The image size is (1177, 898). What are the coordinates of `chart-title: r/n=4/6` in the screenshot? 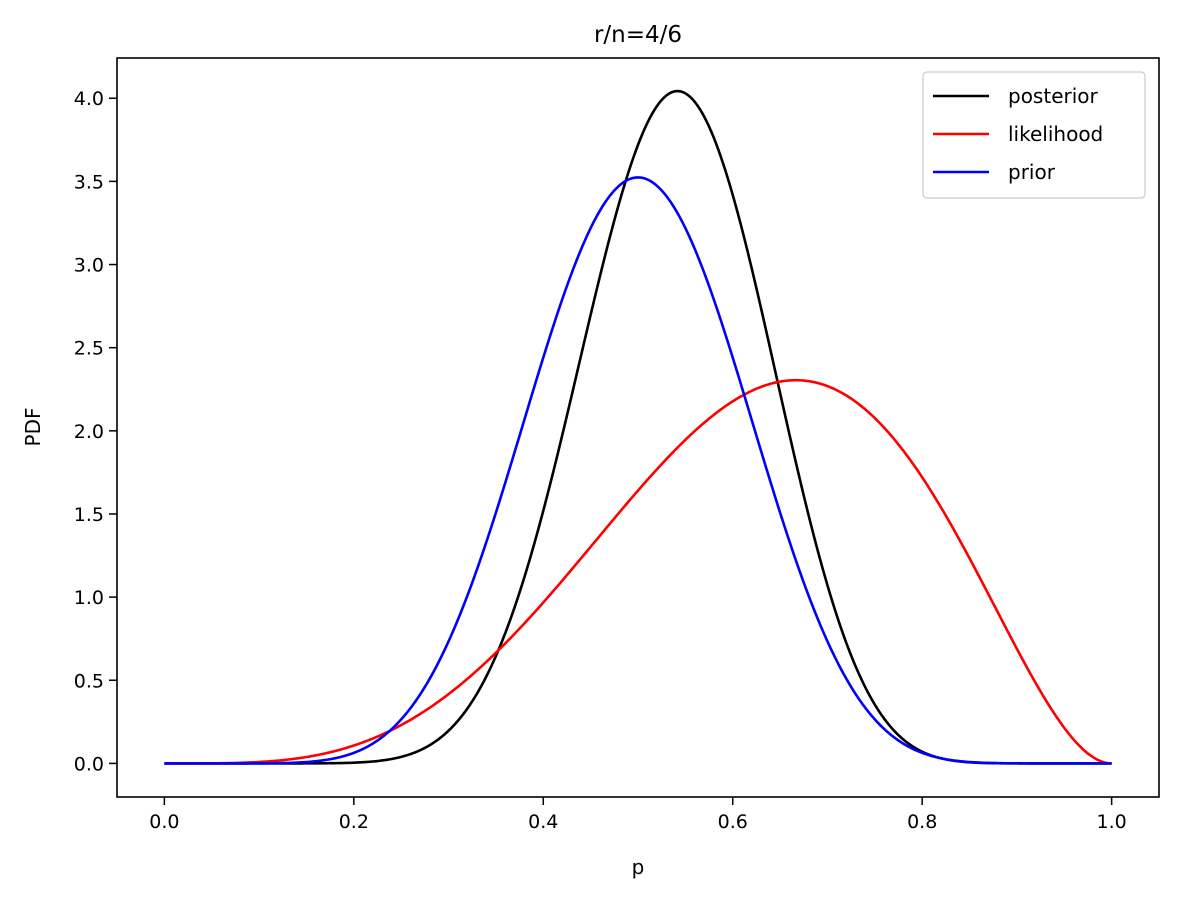 It's located at (638, 35).